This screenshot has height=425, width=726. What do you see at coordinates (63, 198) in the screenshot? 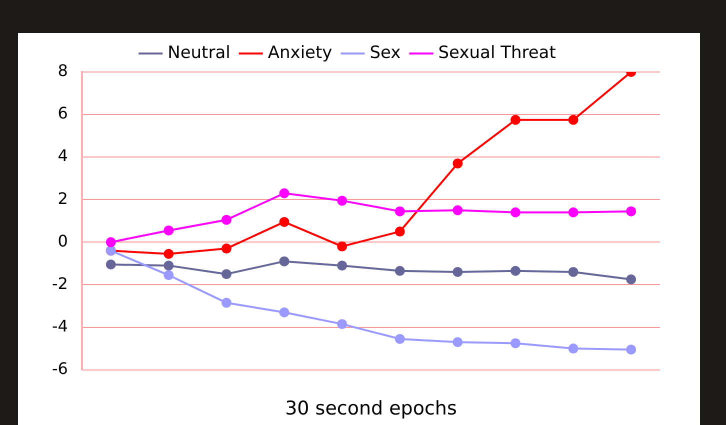
I see `y-tick-label: 2` at bounding box center [63, 198].